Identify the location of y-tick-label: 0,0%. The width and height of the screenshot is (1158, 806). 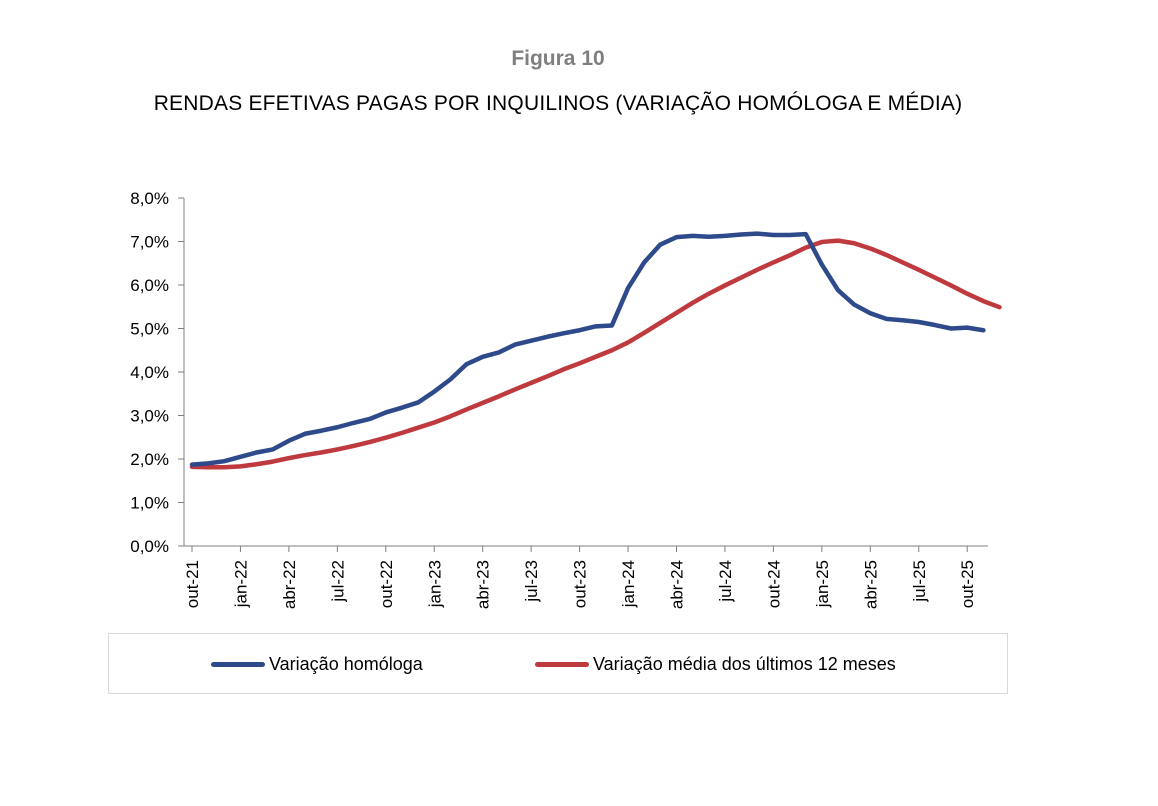
(149, 546).